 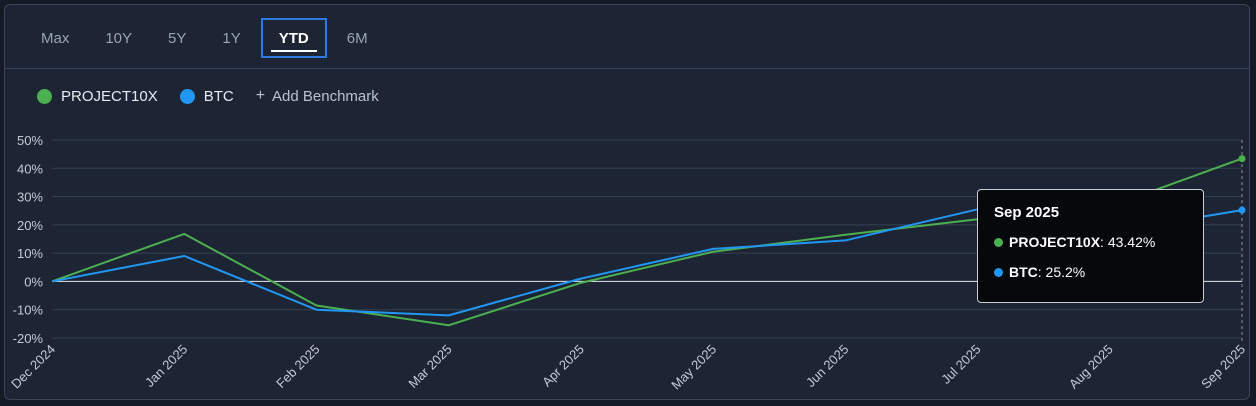 What do you see at coordinates (693, 367) in the screenshot?
I see `x-tick-label: May 2025` at bounding box center [693, 367].